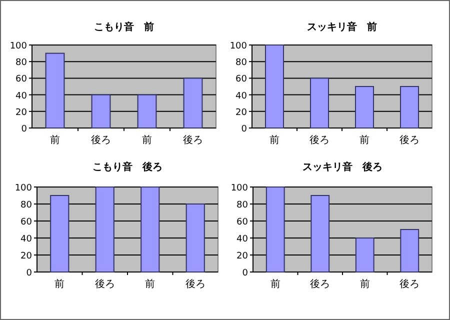 The height and width of the screenshot is (320, 450). I want to click on chart-title: スッキリ音 後ろ, so click(342, 167).